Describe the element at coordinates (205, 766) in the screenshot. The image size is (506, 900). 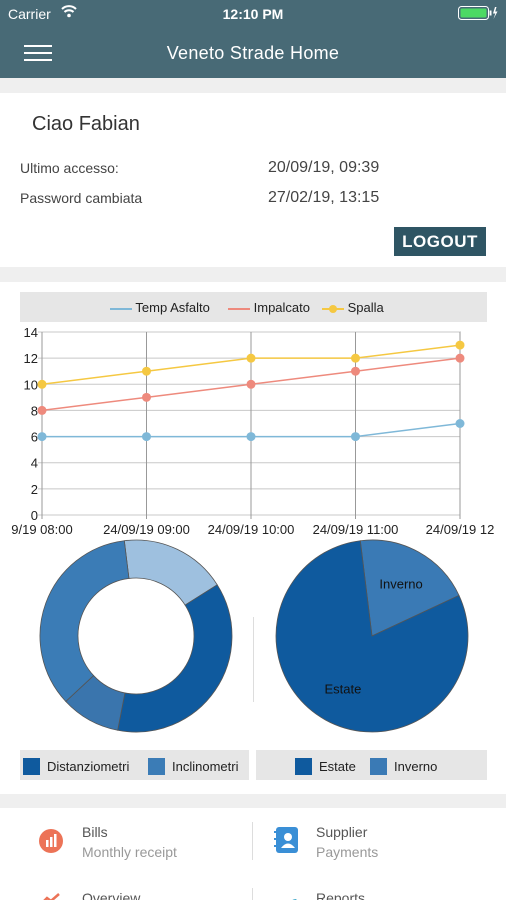
I see `legend-label-inclinometri: Inclinometri` at that location.